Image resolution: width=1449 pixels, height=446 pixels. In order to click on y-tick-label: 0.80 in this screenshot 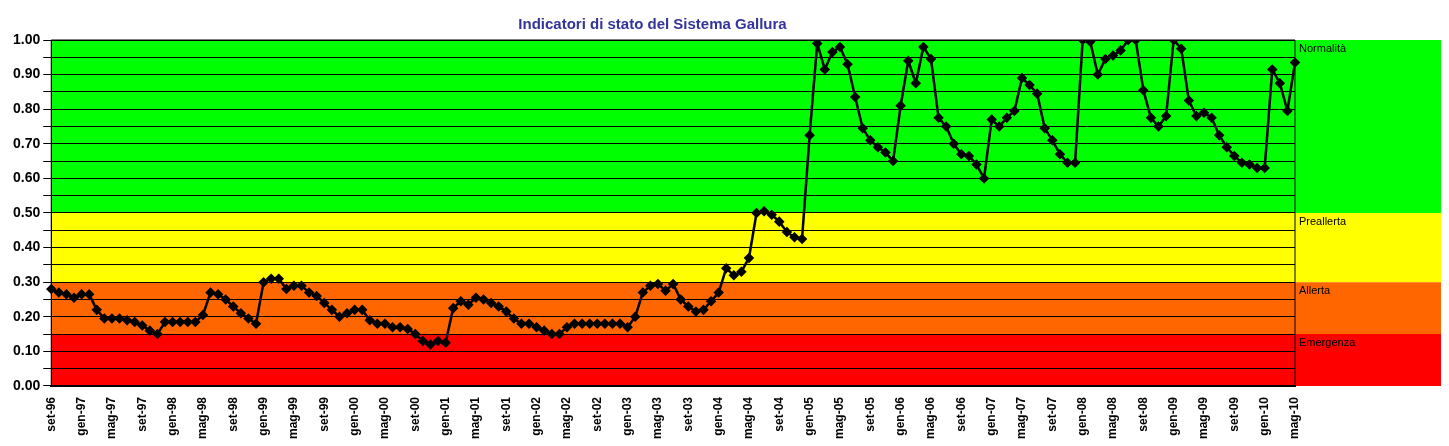, I will do `click(27, 108)`.